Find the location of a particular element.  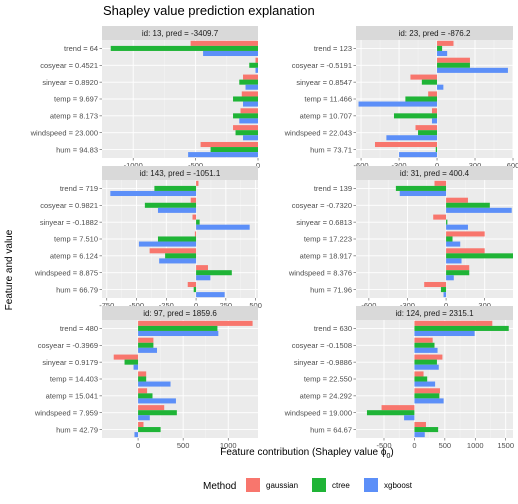

feature-label: hum = 66.79 is located at coordinates (77, 289).